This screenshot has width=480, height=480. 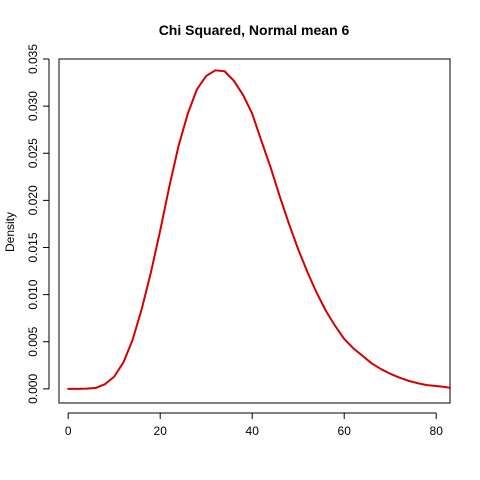 What do you see at coordinates (33, 341) in the screenshot?
I see `y-tick-label: 0.005` at bounding box center [33, 341].